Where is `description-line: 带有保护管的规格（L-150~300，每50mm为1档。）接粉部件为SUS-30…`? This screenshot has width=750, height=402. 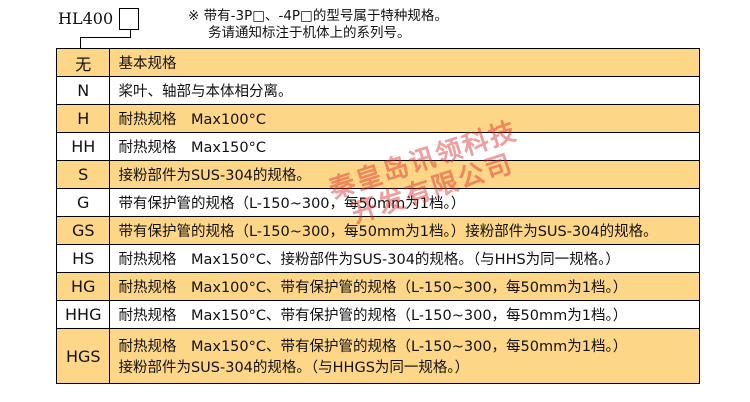 description-line: 带有保护管的规格（L-150~300，每50mm为1档。）接粉部件为SUS-30… is located at coordinates (388, 232).